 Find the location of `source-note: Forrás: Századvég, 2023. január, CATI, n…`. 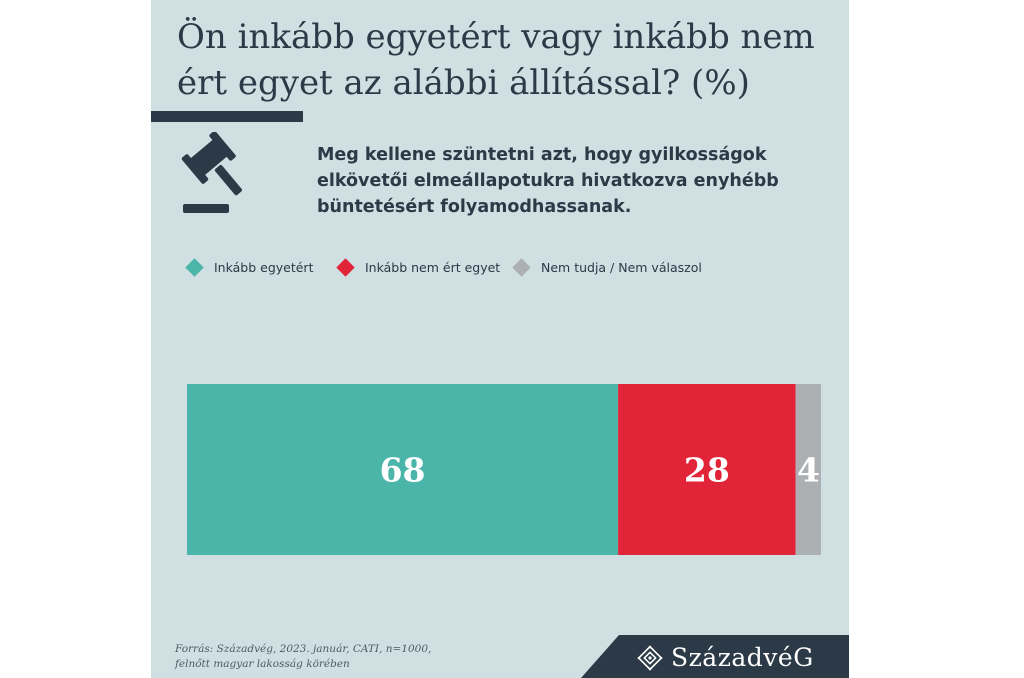

source-note: Forrás: Századvég, 2023. január, CATI, n… is located at coordinates (305, 657).